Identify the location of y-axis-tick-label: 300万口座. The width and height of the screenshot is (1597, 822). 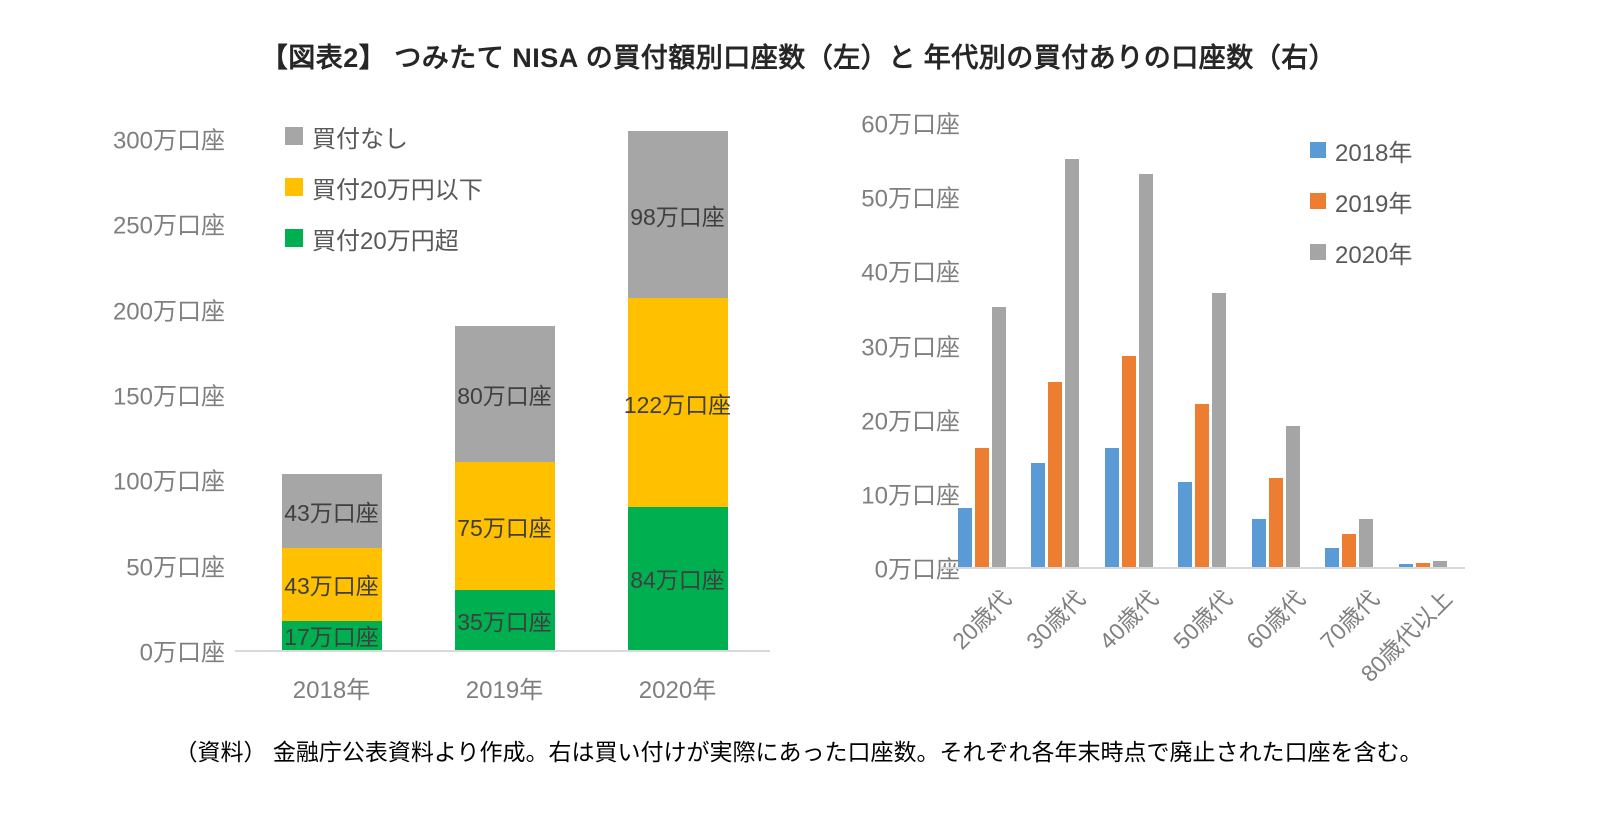
(168, 141).